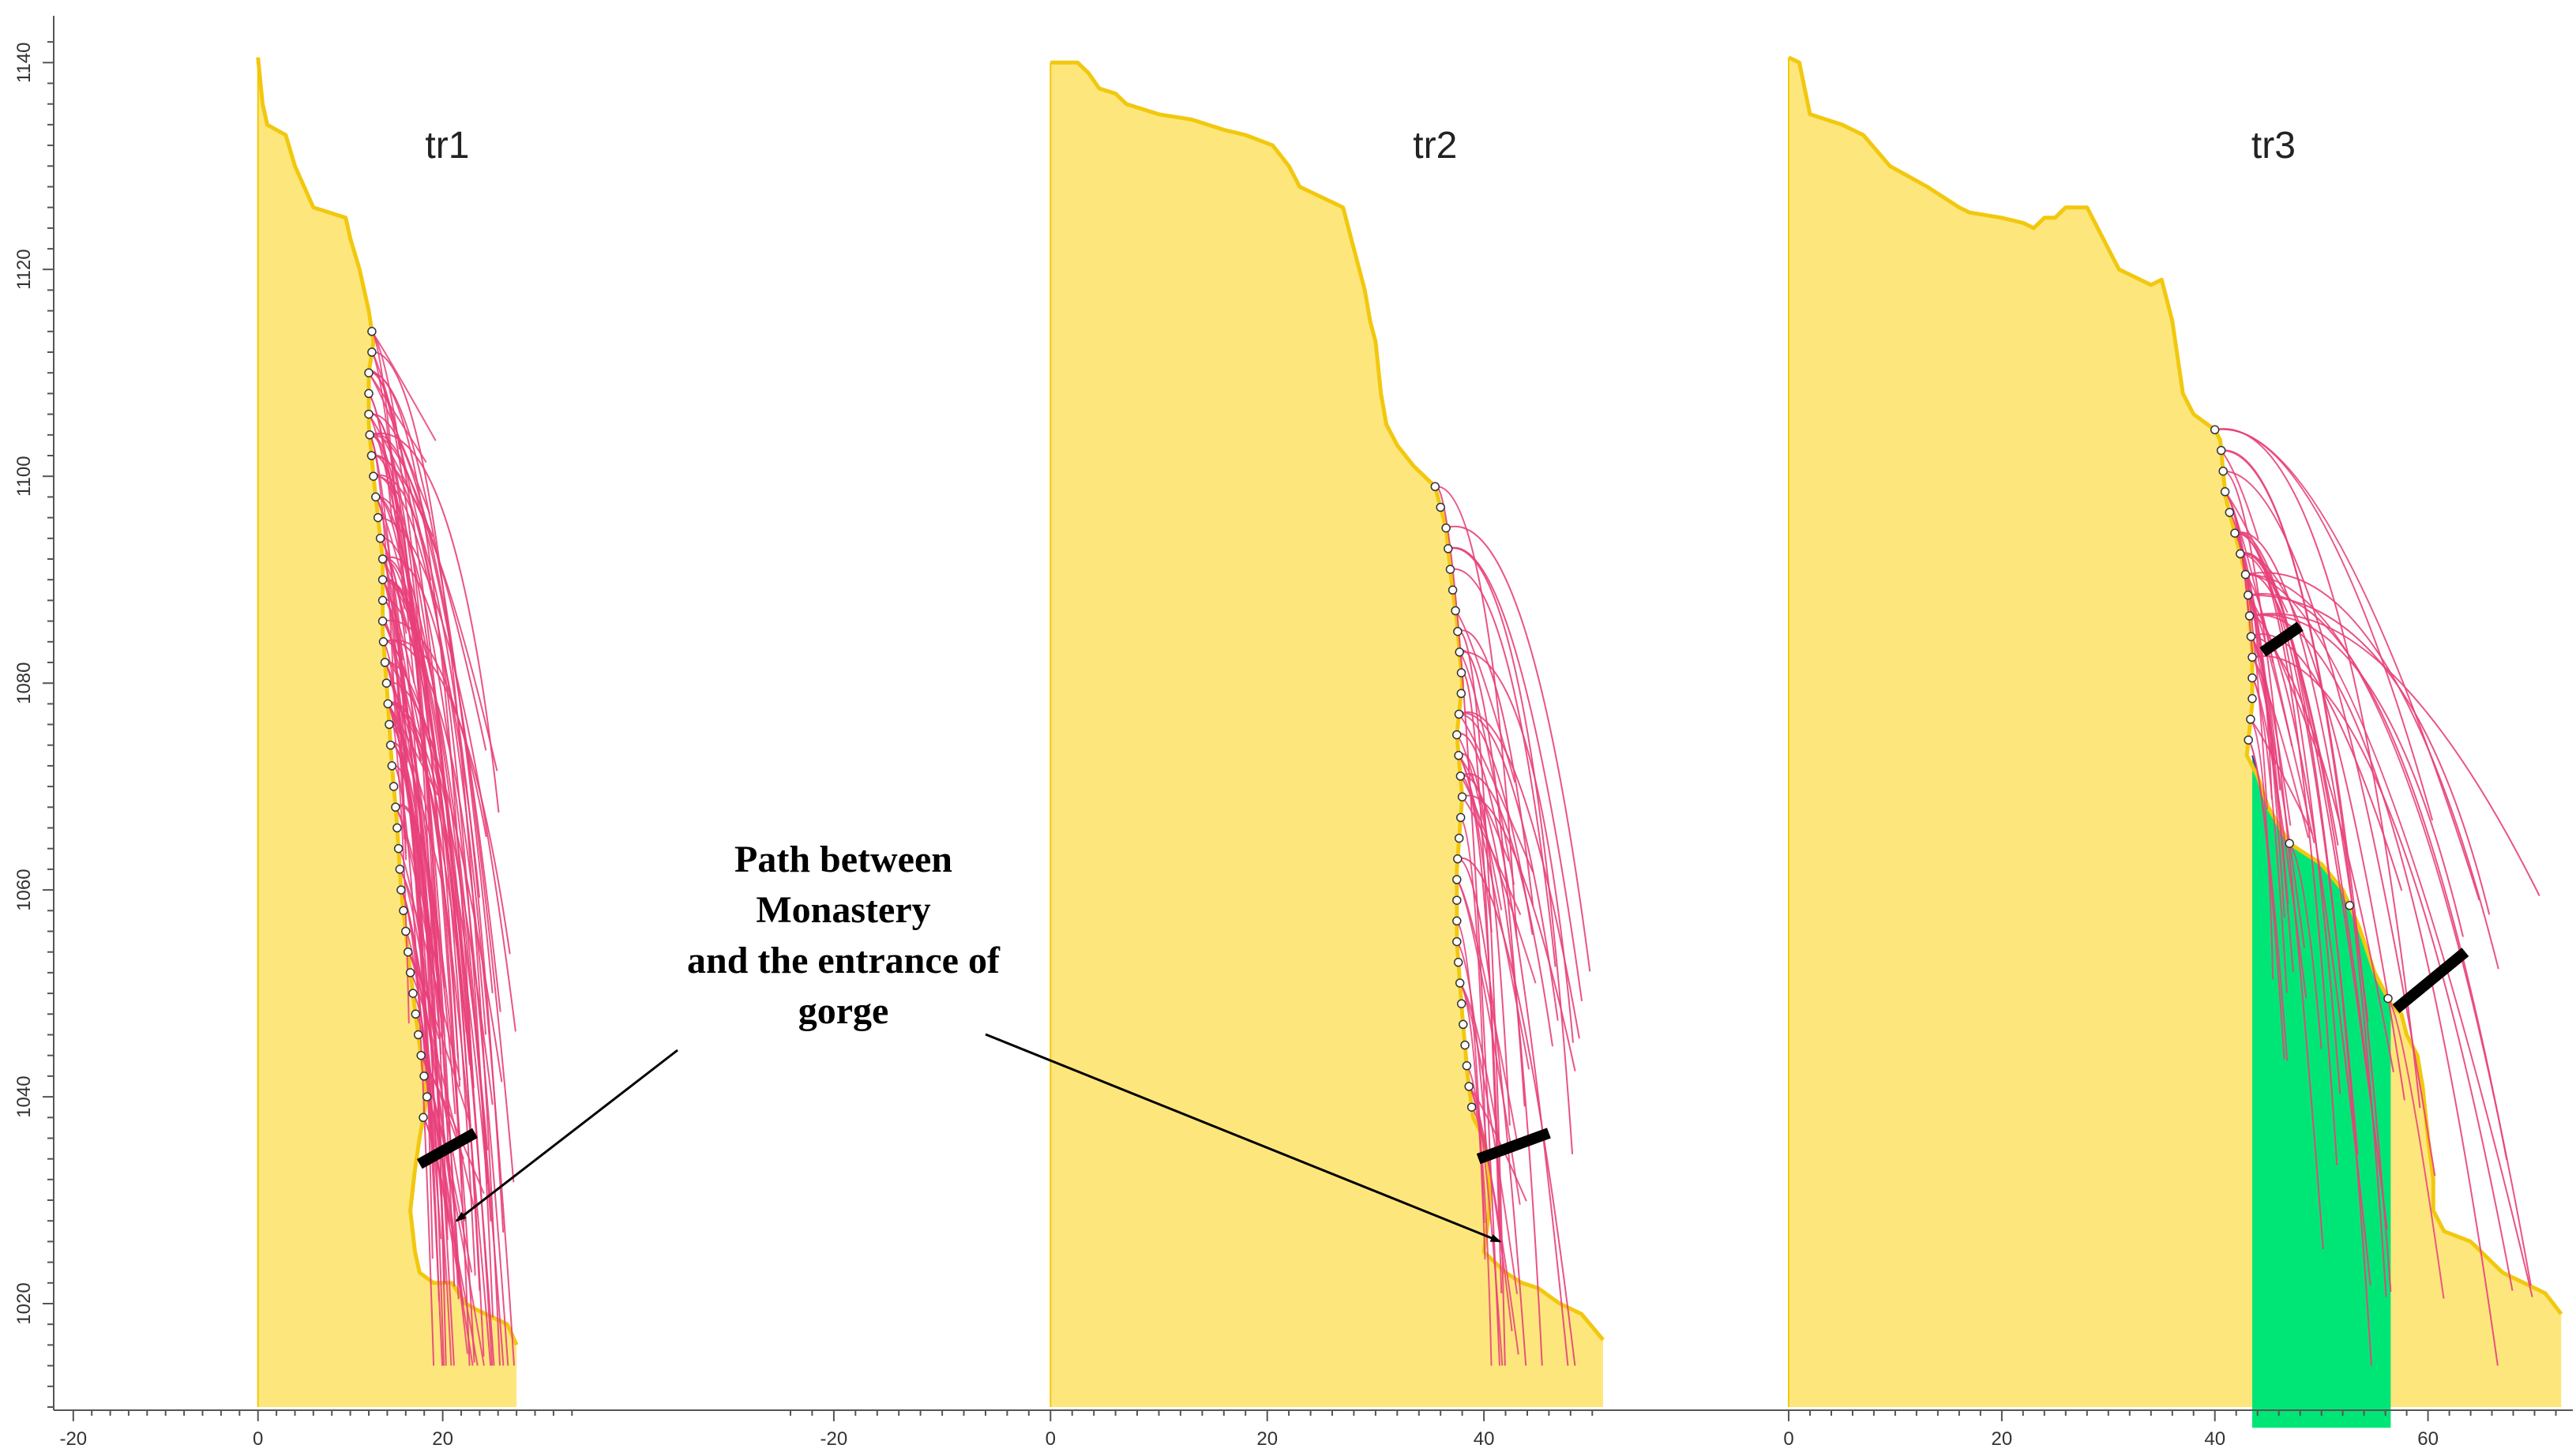 This screenshot has height=1456, width=2576. Describe the element at coordinates (442, 1439) in the screenshot. I see `x-tick-label: 20` at that location.